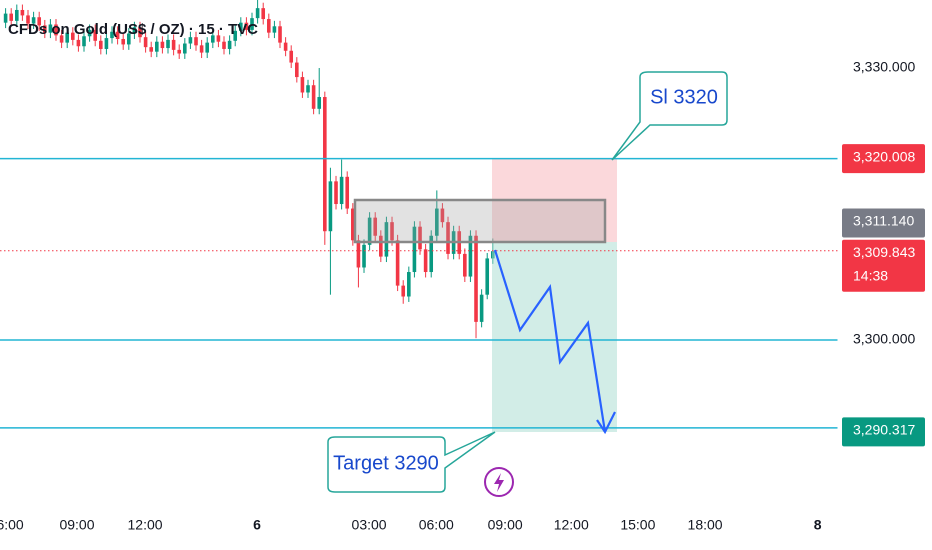 Image resolution: width=932 pixels, height=550 pixels. What do you see at coordinates (884, 67) in the screenshot?
I see `y-tick-label: 3,330.000` at bounding box center [884, 67].